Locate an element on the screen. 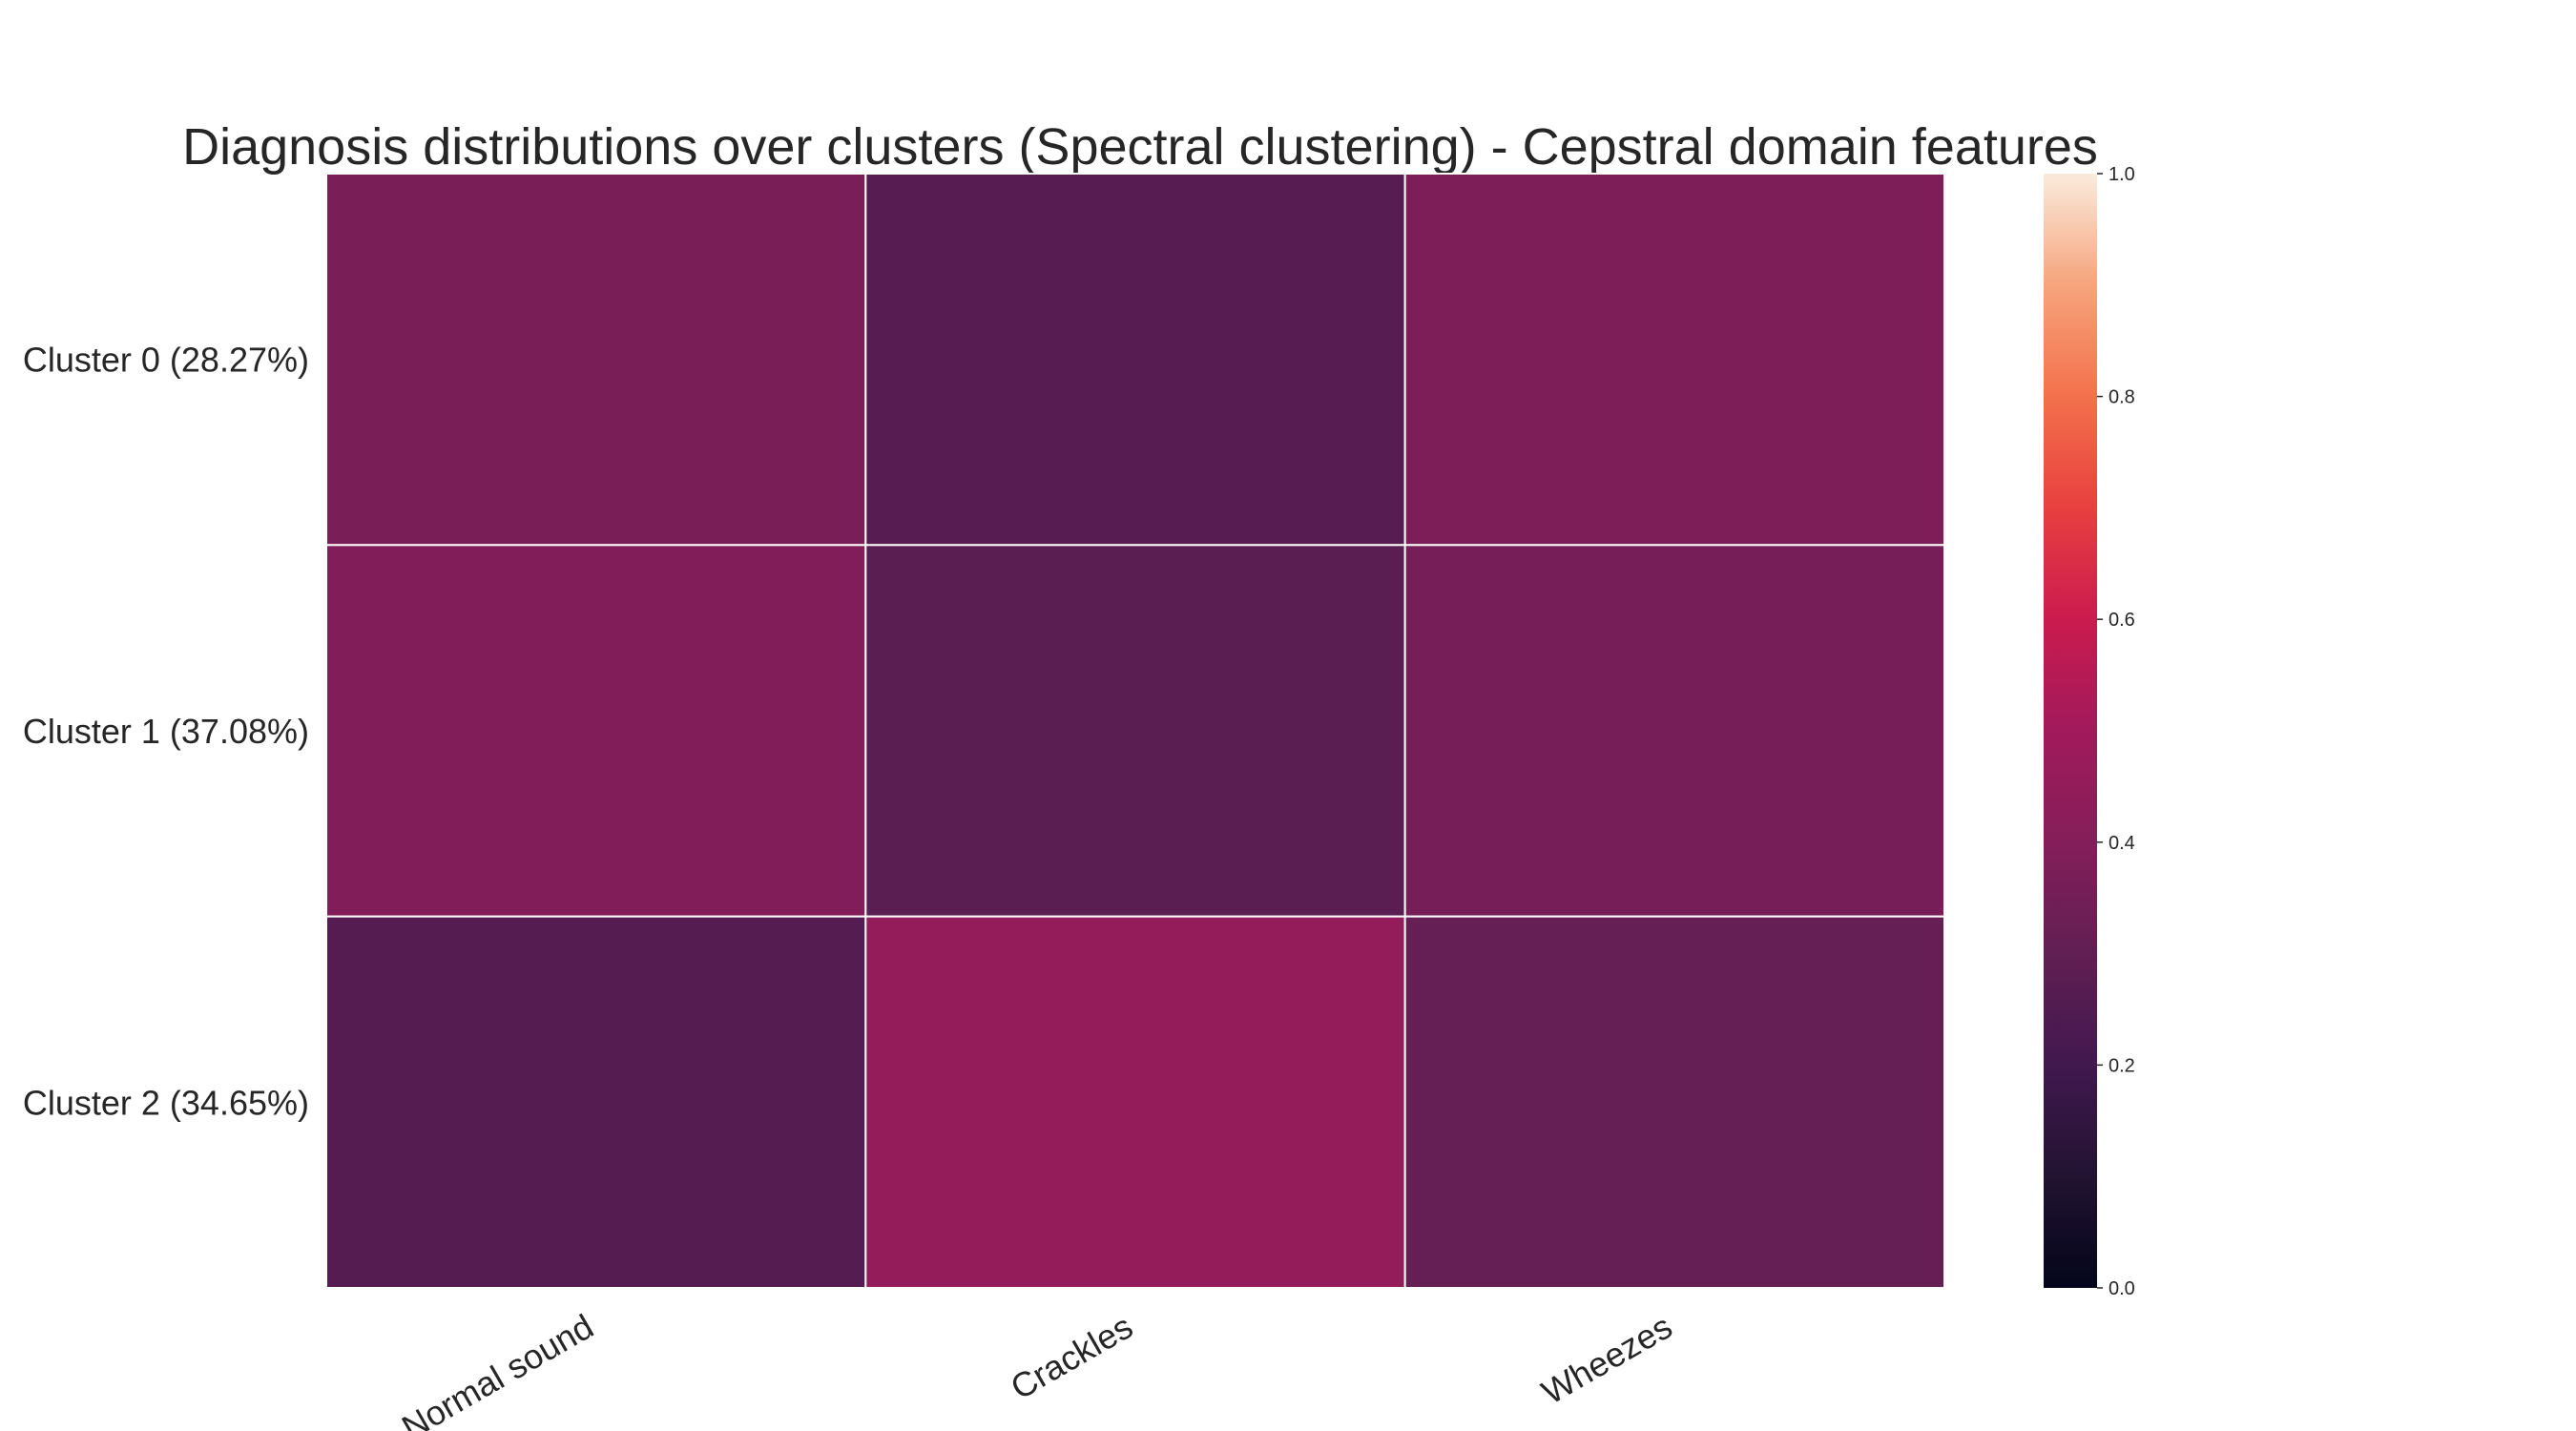  colorbar-tick-label: 0.2 is located at coordinates (2122, 1065).